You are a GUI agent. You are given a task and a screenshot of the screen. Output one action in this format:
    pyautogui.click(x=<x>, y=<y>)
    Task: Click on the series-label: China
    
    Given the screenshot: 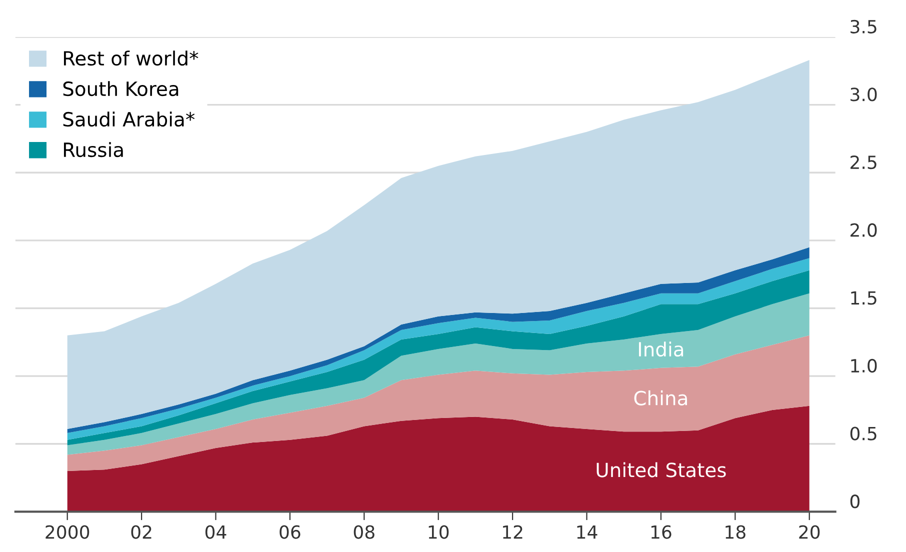 What is the action you would take?
    pyautogui.click(x=660, y=398)
    